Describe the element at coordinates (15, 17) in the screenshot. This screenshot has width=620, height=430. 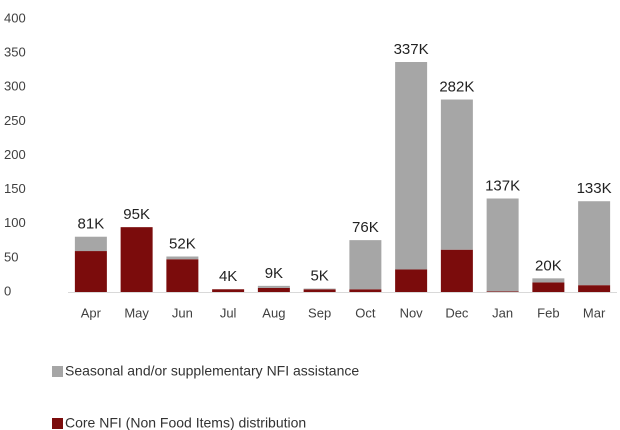
I see `y-tick-label: 400` at that location.